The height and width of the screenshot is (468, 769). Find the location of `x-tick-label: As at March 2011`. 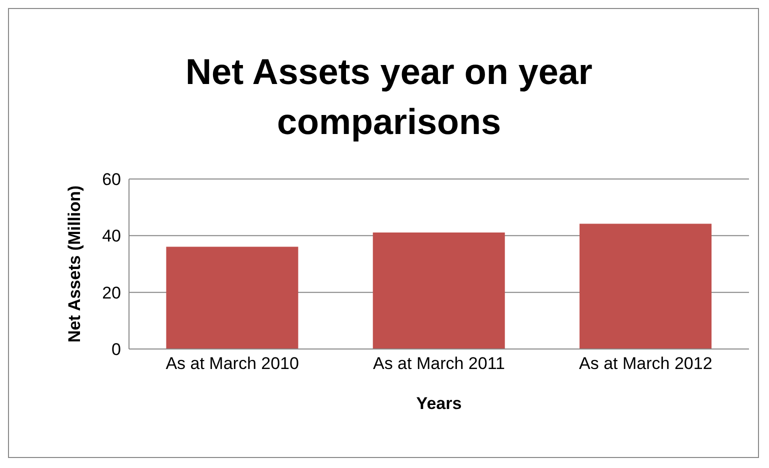

x-tick-label: As at March 2011 is located at coordinates (439, 364).